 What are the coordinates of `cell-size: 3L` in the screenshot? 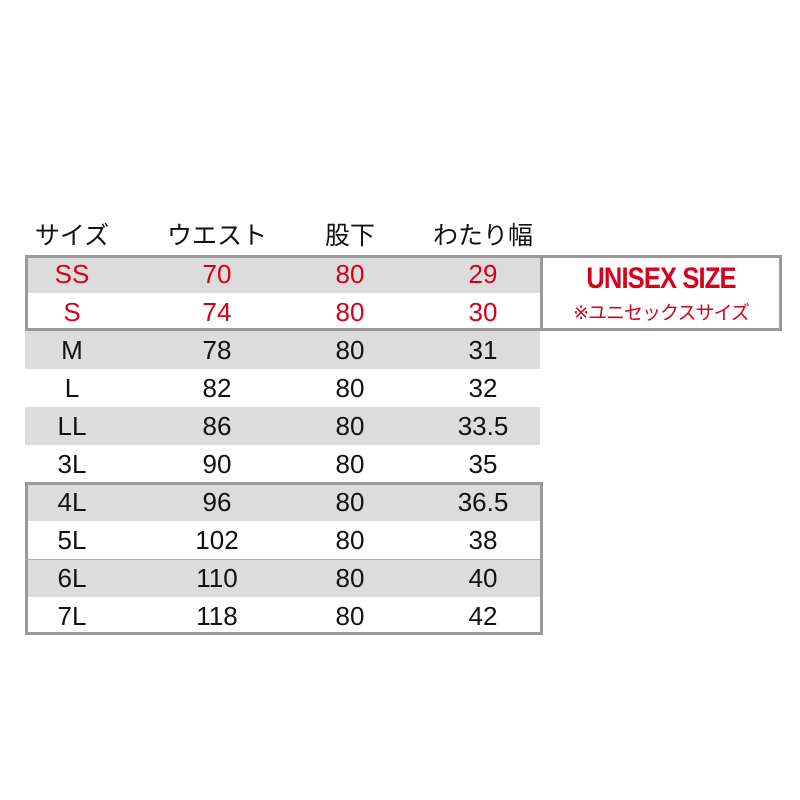 It's located at (72, 464).